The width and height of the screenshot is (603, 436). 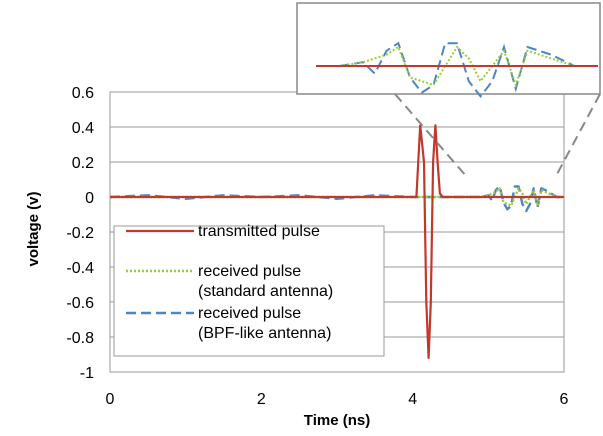 I want to click on x-tick-label: 6, so click(x=564, y=399).